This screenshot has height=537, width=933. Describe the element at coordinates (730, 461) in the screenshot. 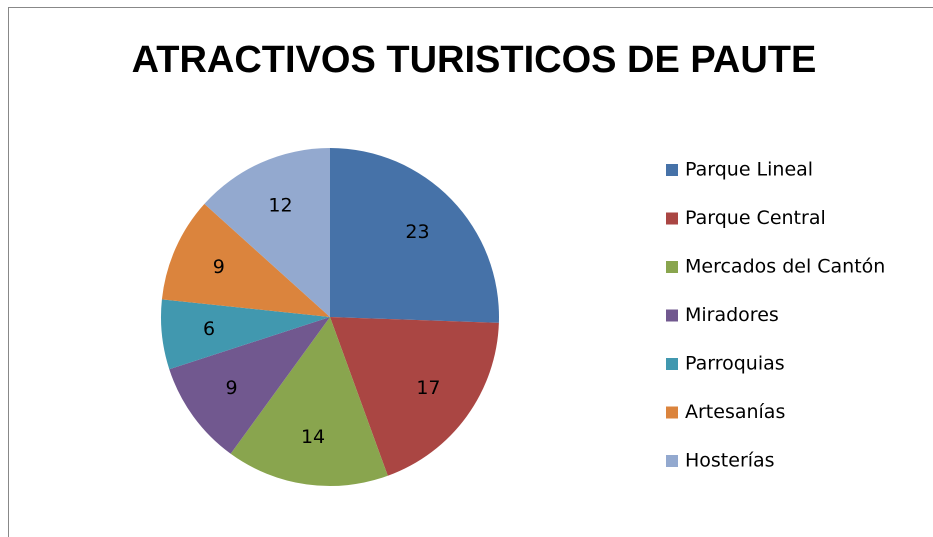

I see `legend-label: Hosterías` at that location.